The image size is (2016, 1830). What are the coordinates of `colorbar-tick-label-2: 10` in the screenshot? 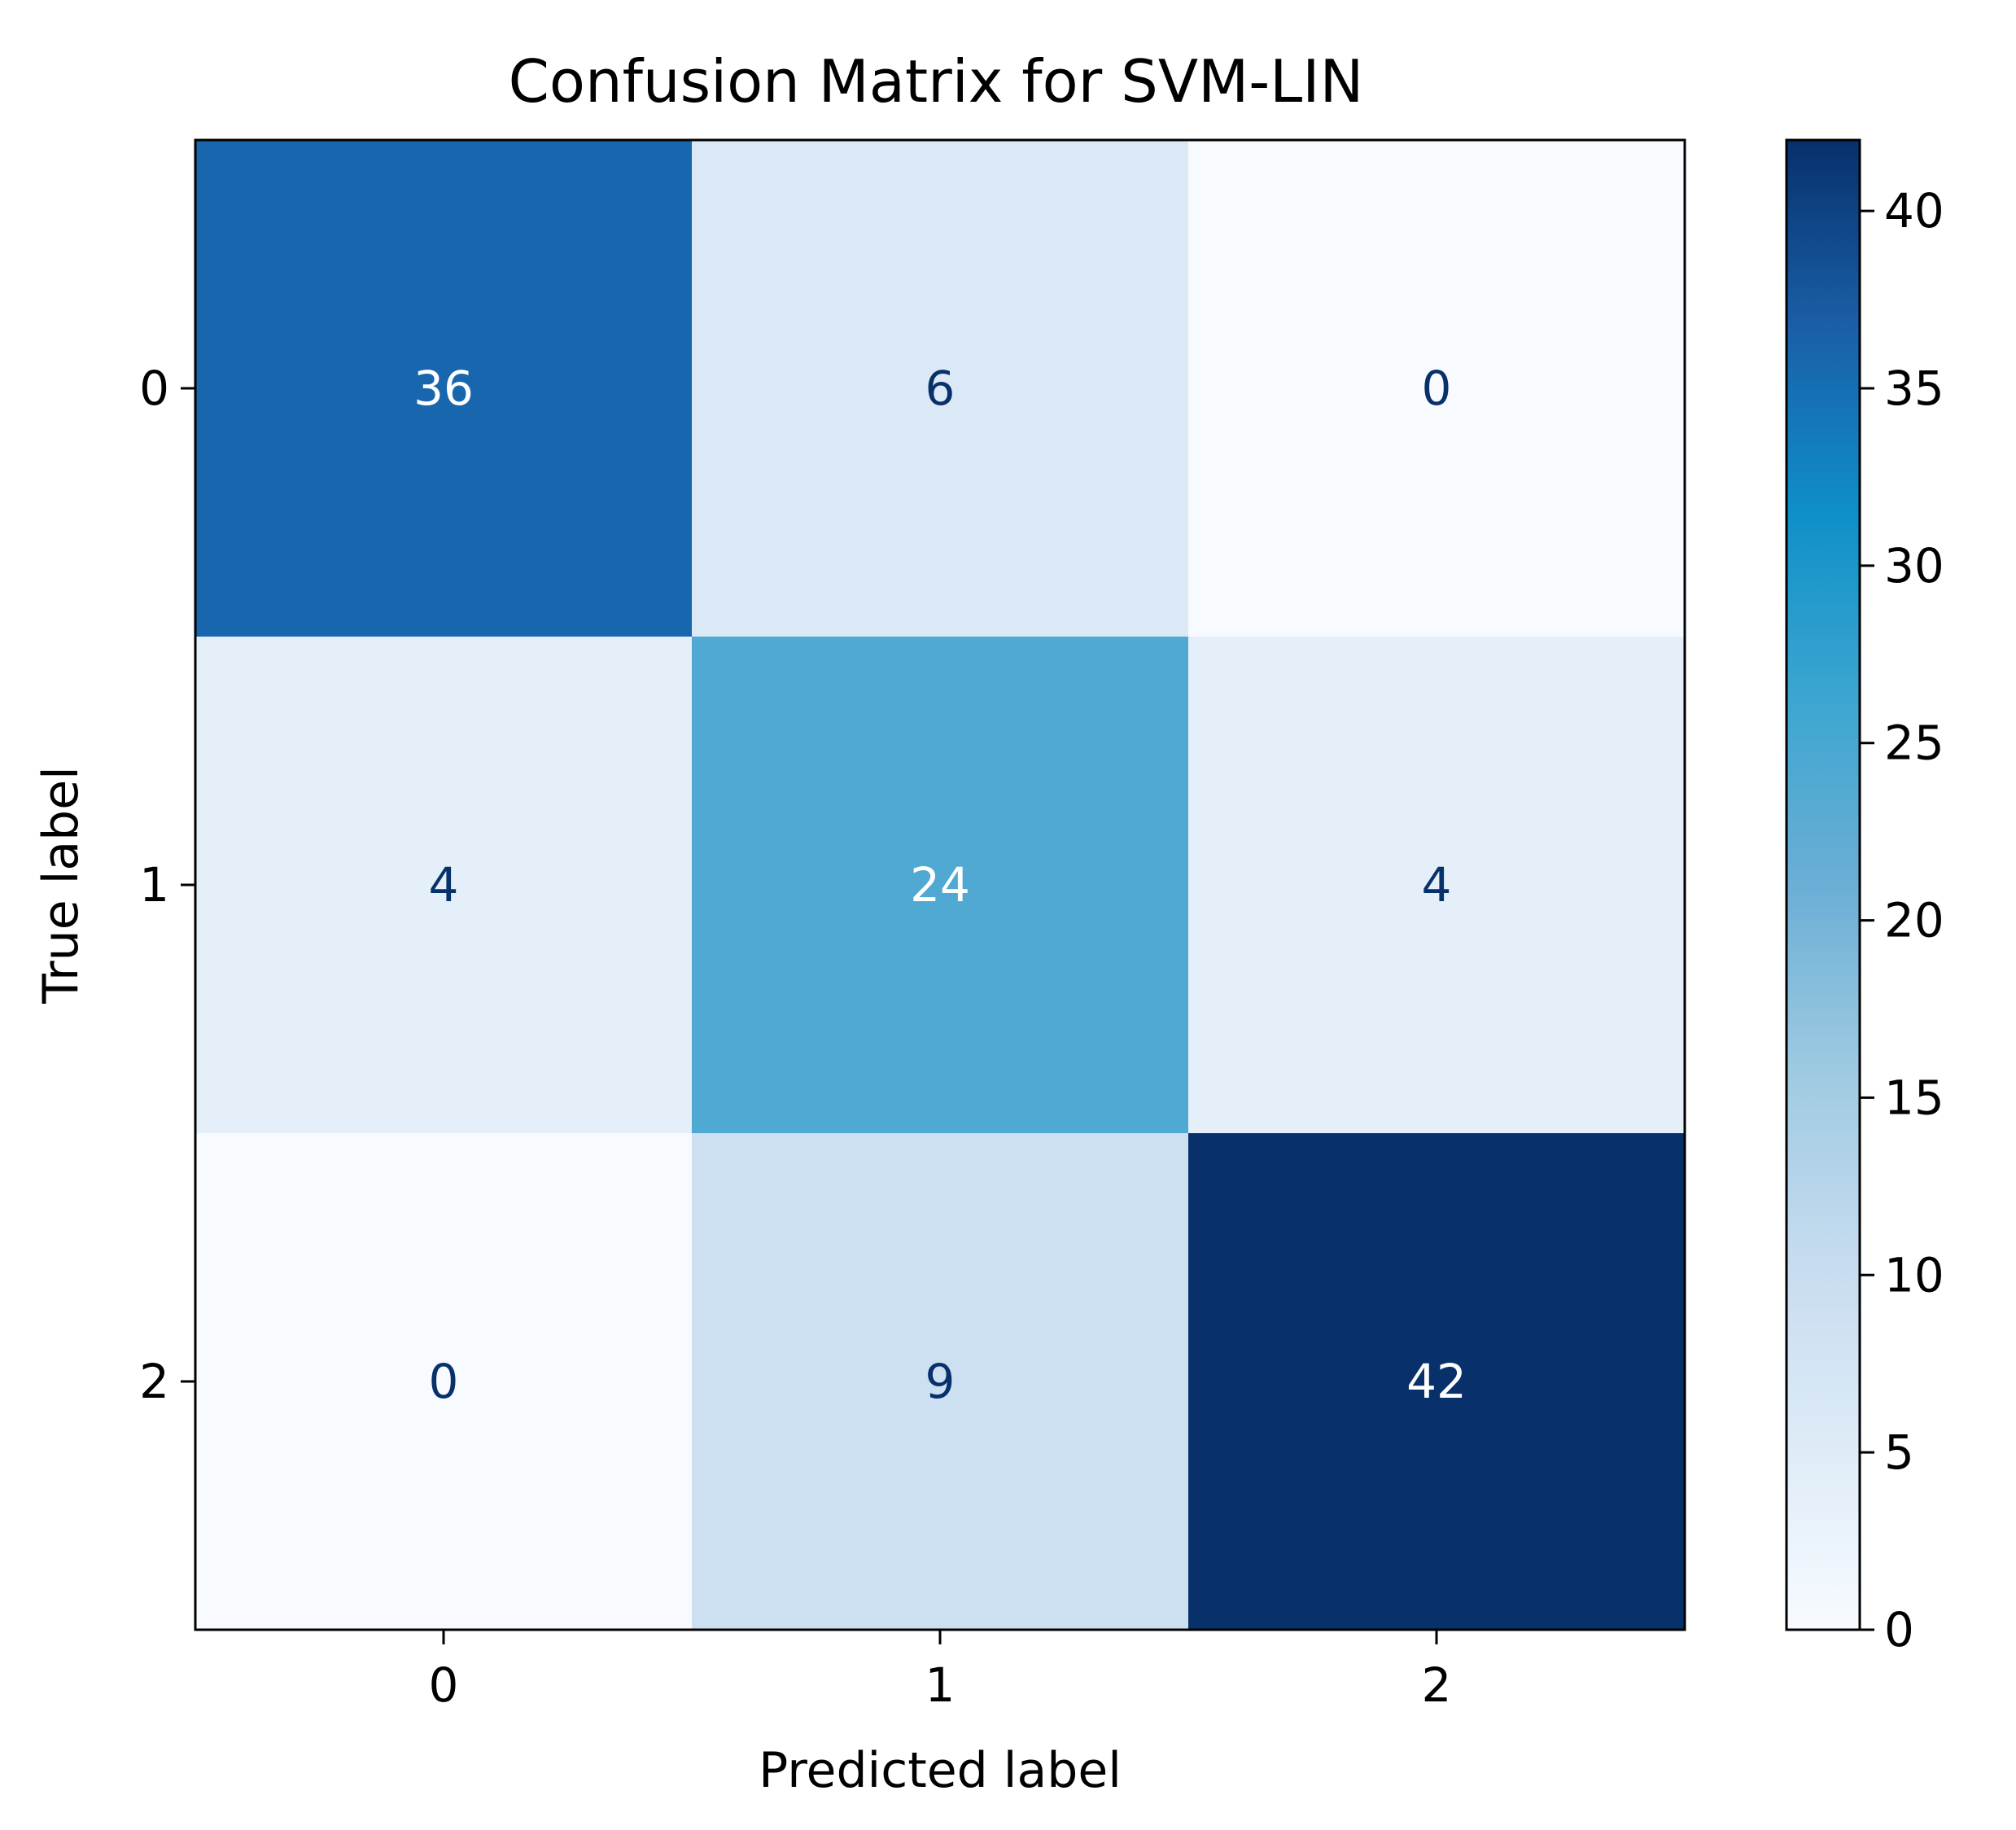 It's located at (1914, 1274).